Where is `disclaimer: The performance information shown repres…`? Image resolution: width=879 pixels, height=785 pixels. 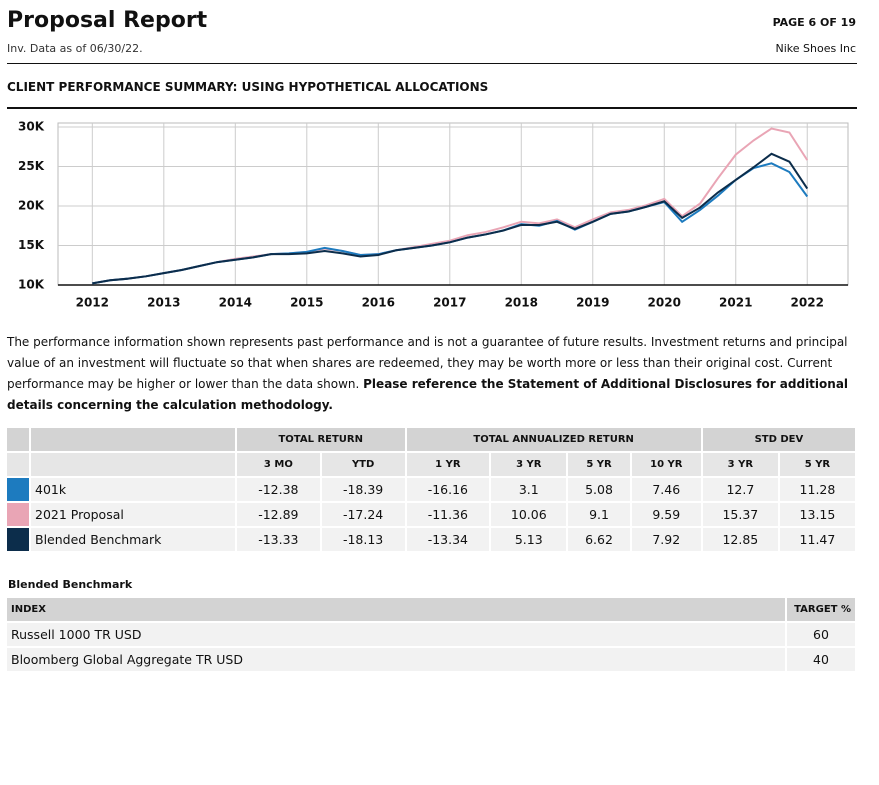 disclaimer: The performance information shown repres… is located at coordinates (432, 374).